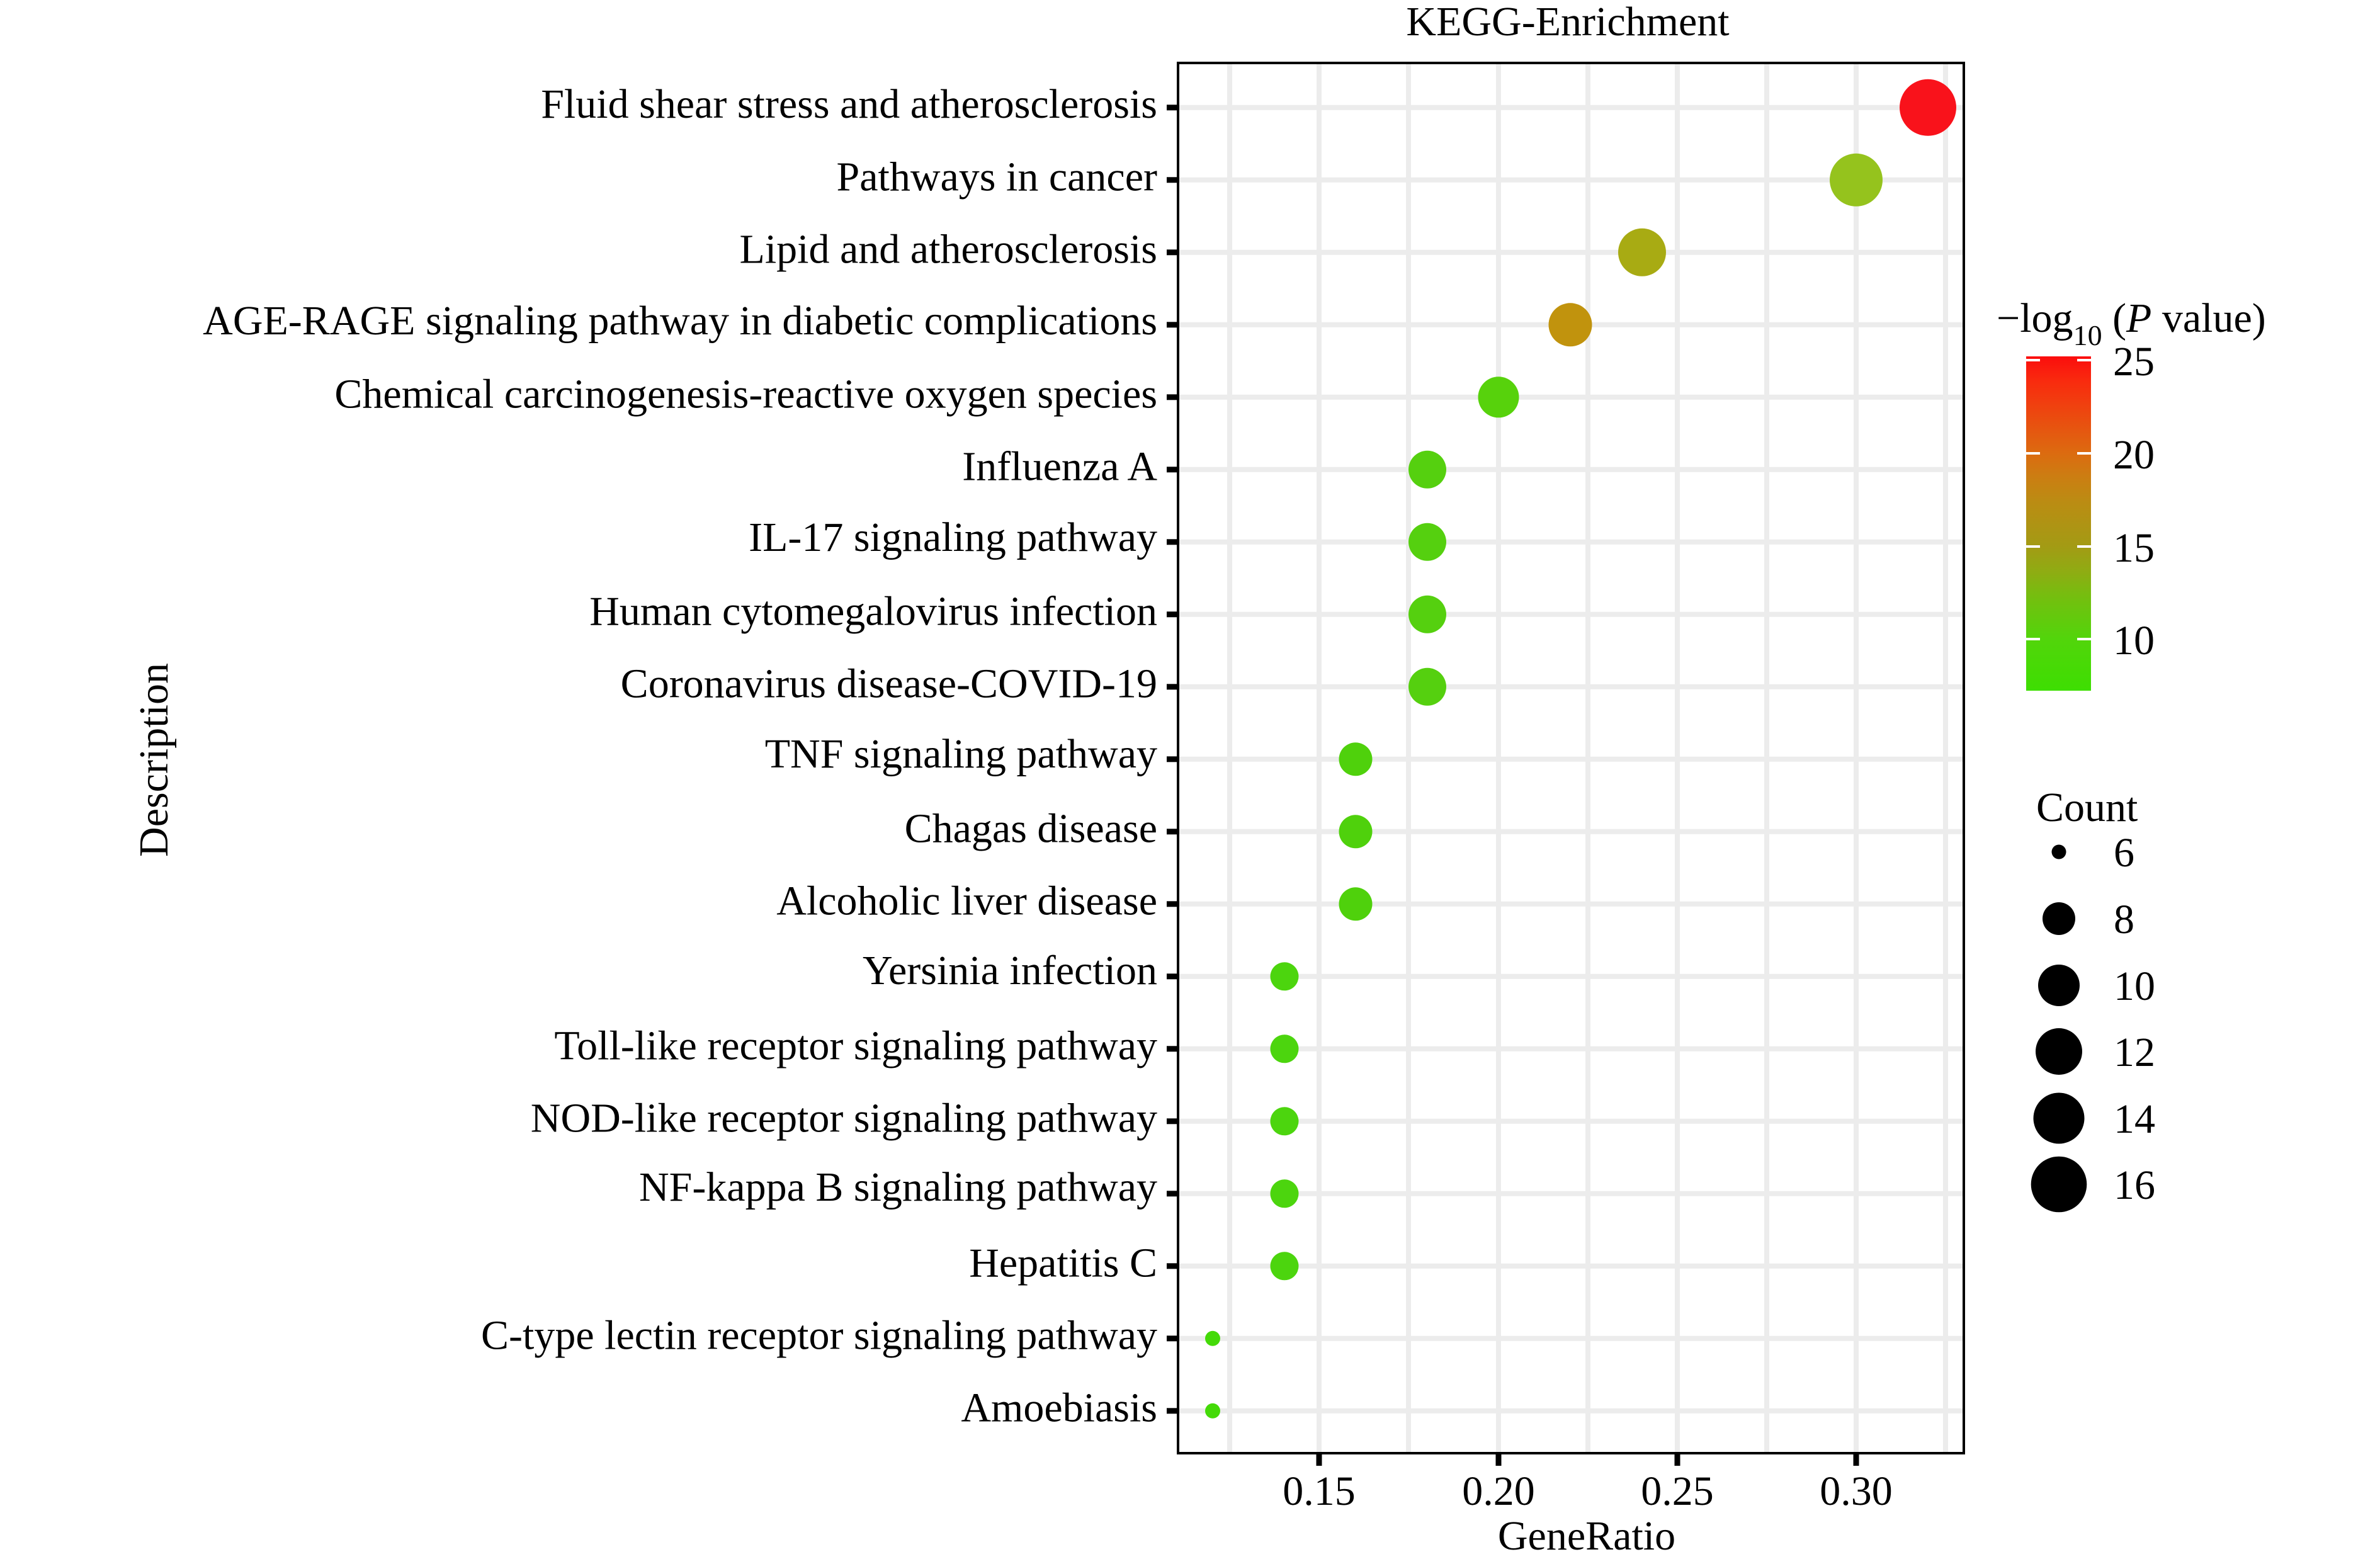  I want to click on svg-text: Alcoholic liver disease, so click(966, 901).